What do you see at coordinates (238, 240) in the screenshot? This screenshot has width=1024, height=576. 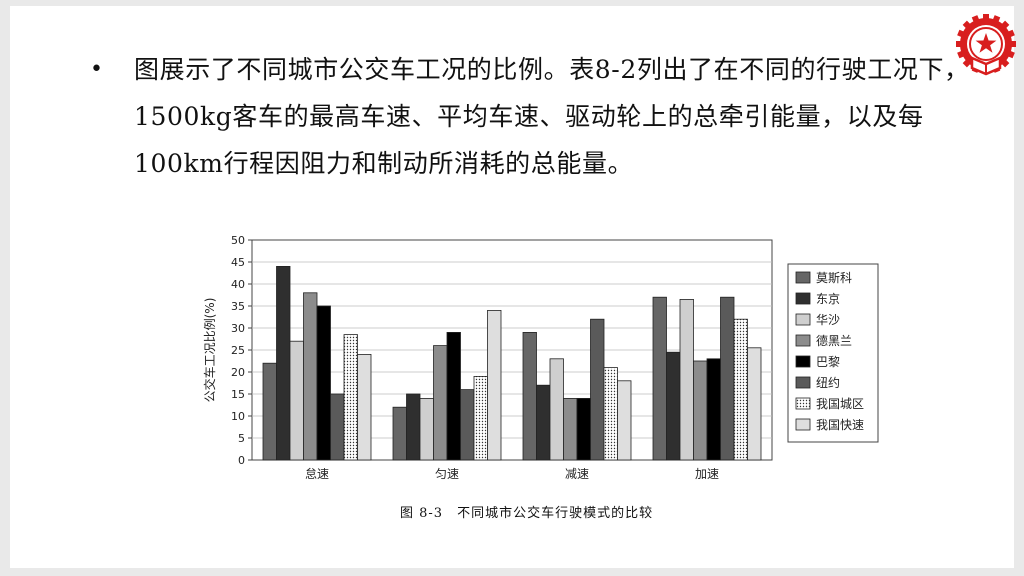 I see `y-tick-label: 50` at bounding box center [238, 240].